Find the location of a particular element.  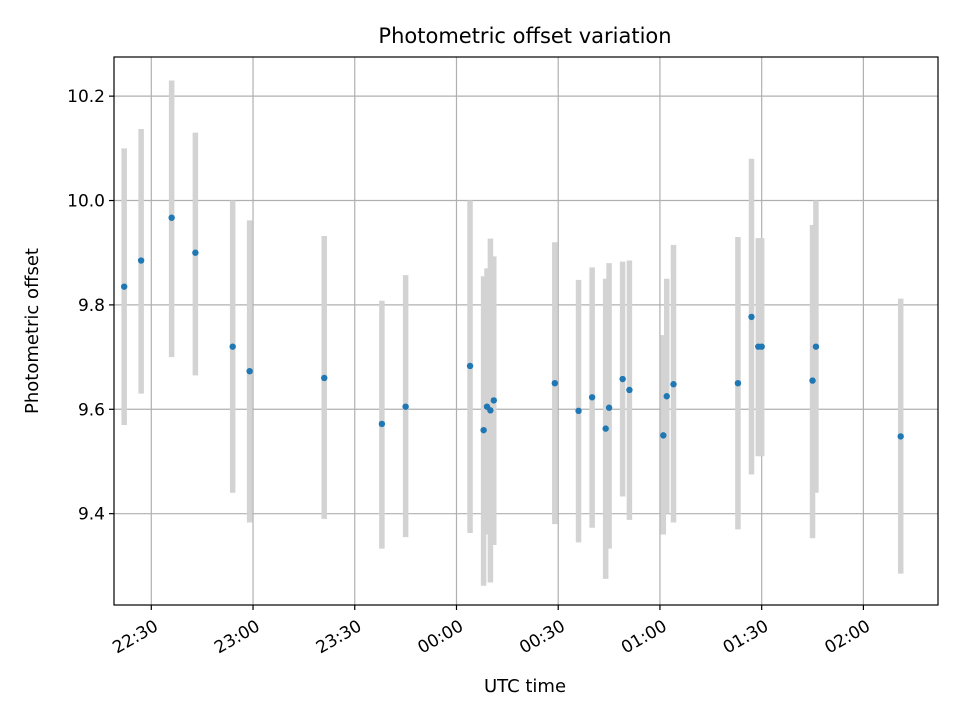

y-tick-label: 9.8 is located at coordinates (91, 306).